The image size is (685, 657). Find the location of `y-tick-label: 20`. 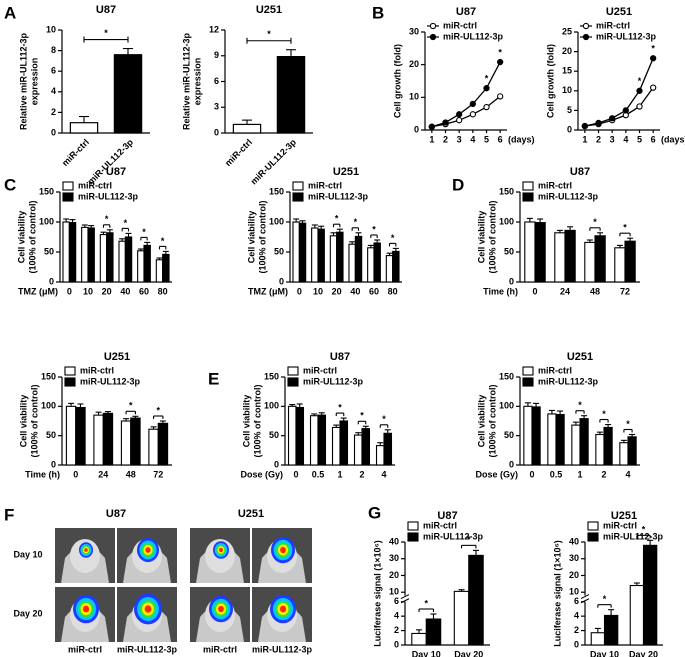

y-tick-label: 20 is located at coordinates (394, 575).